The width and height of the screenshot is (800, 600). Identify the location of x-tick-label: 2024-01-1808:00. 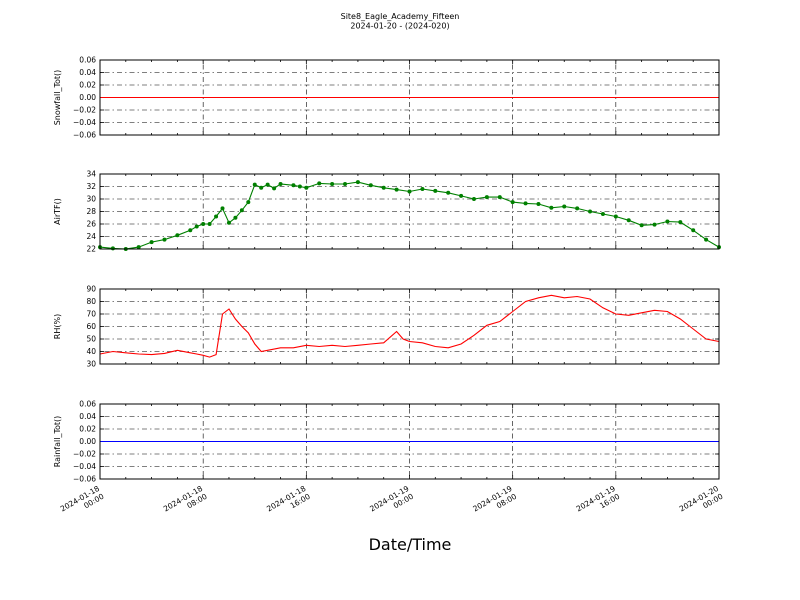
(185, 502).